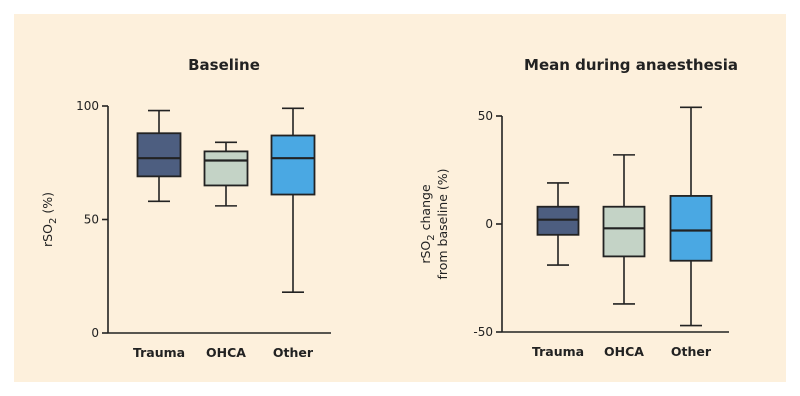  Describe the element at coordinates (442, 223) in the screenshot. I see `y-axis-label-line2: from baseline (%)` at that location.